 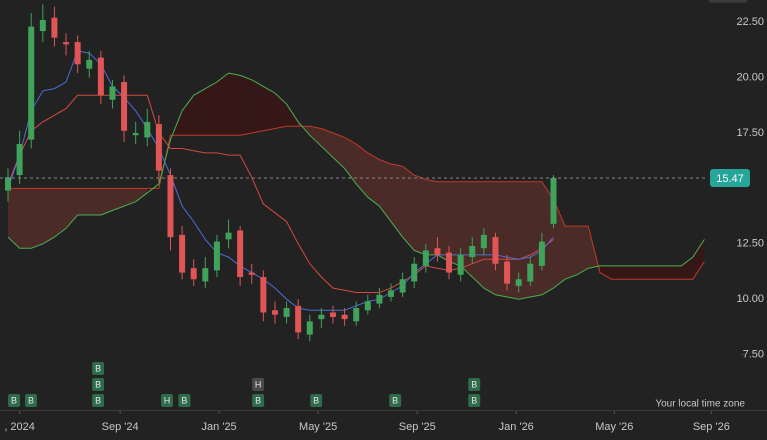 What do you see at coordinates (750, 299) in the screenshot?
I see `y-tick-label: 10.00` at bounding box center [750, 299].